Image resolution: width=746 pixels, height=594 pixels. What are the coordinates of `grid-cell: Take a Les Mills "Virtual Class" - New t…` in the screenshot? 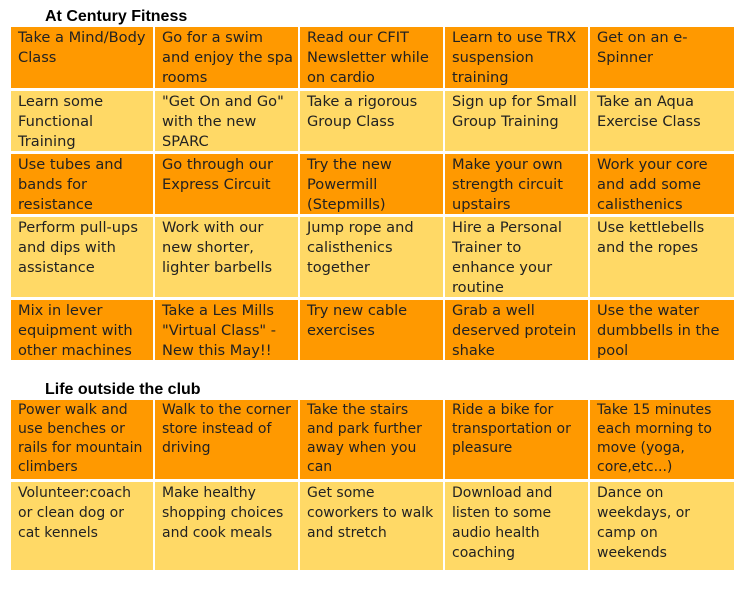 It's located at (226, 330).